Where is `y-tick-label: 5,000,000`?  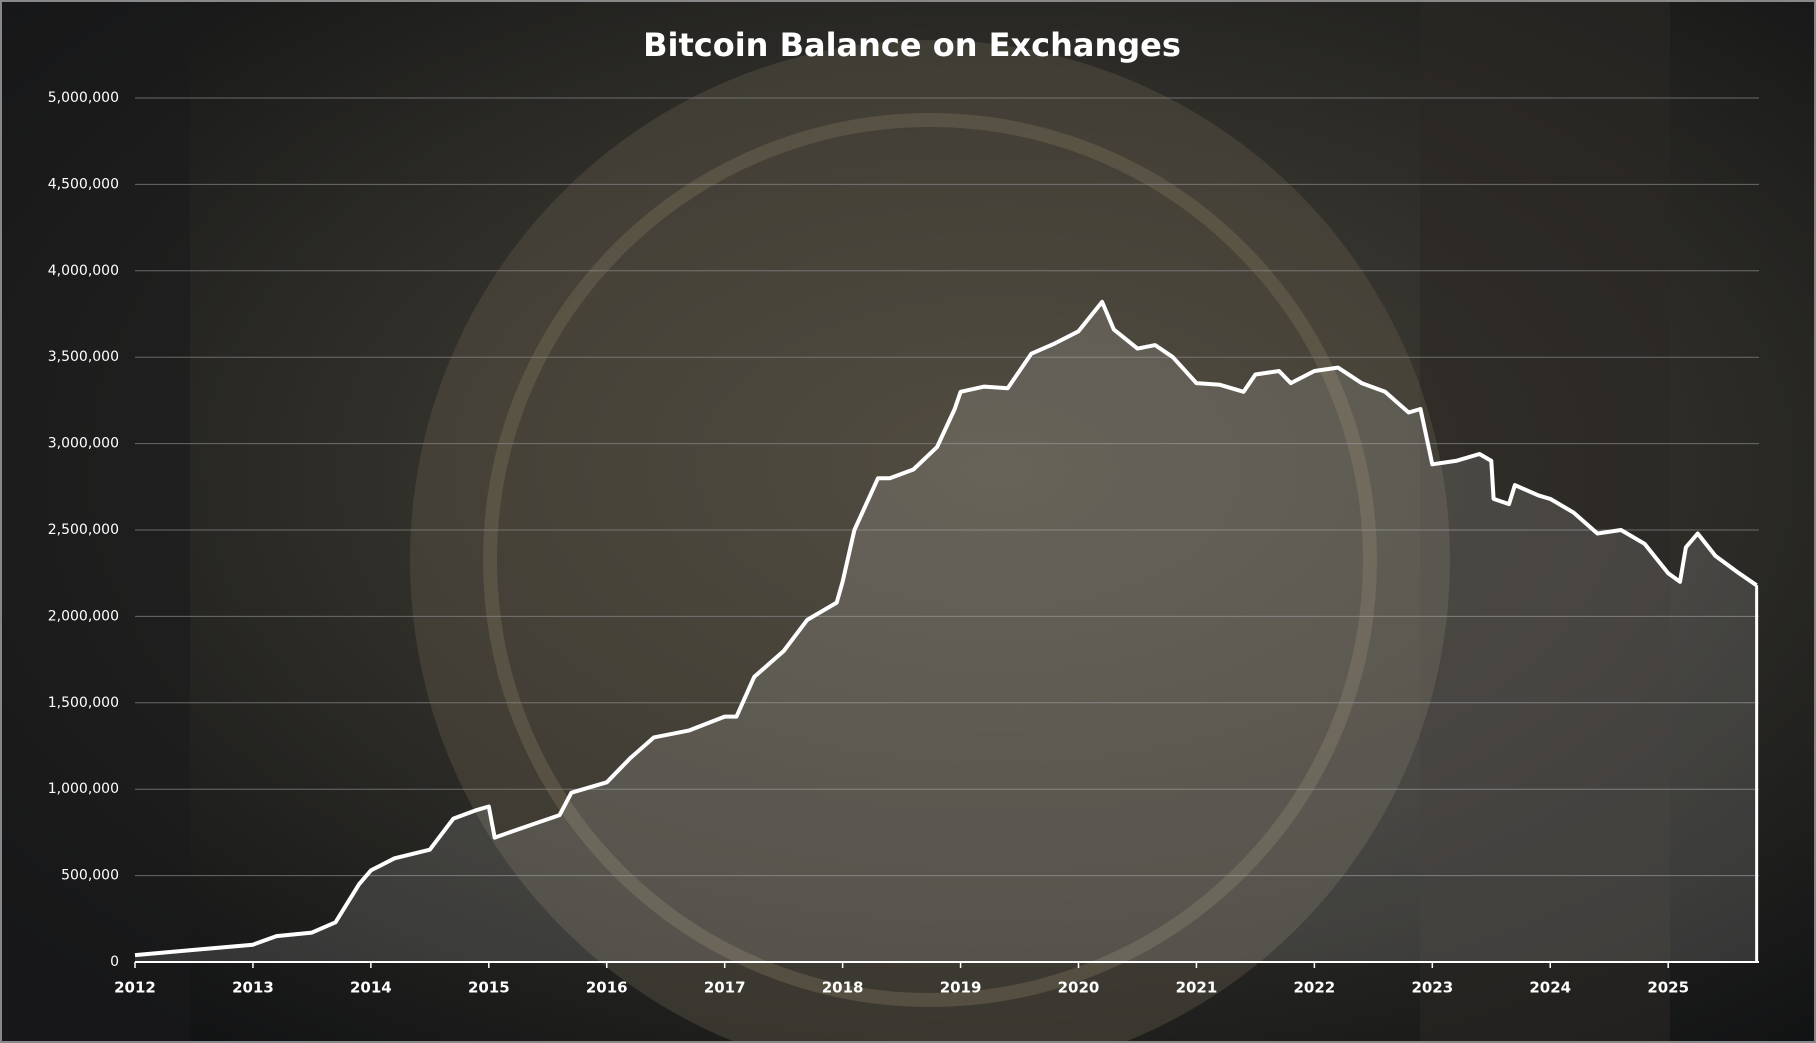
y-tick-label: 5,000,000 is located at coordinates (83, 98).